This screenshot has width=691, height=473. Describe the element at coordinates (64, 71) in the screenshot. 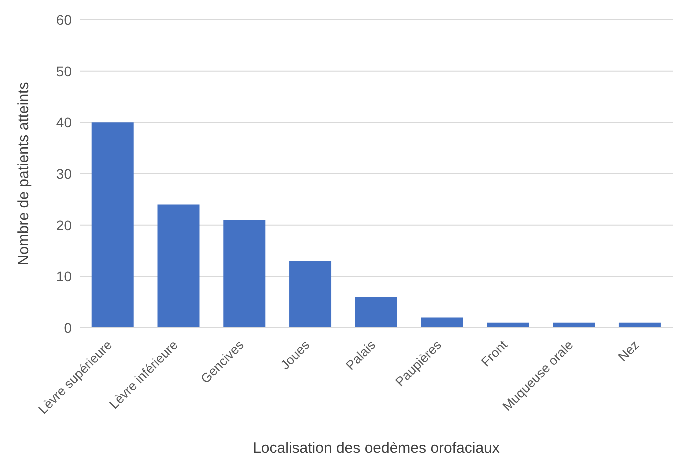

I see `y-tick-label: 50` at that location.